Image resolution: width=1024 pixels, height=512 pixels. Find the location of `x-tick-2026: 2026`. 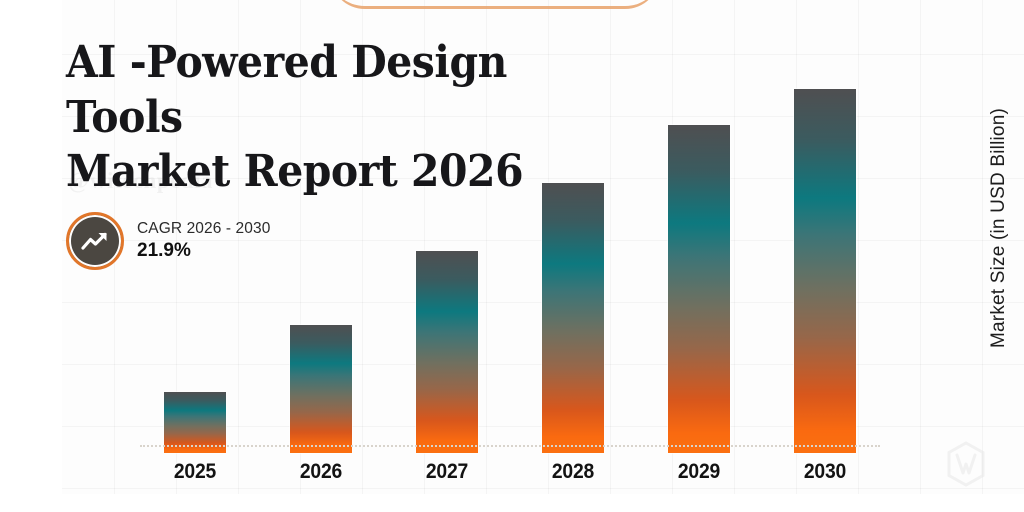

x-tick-2026: 2026 is located at coordinates (321, 471).